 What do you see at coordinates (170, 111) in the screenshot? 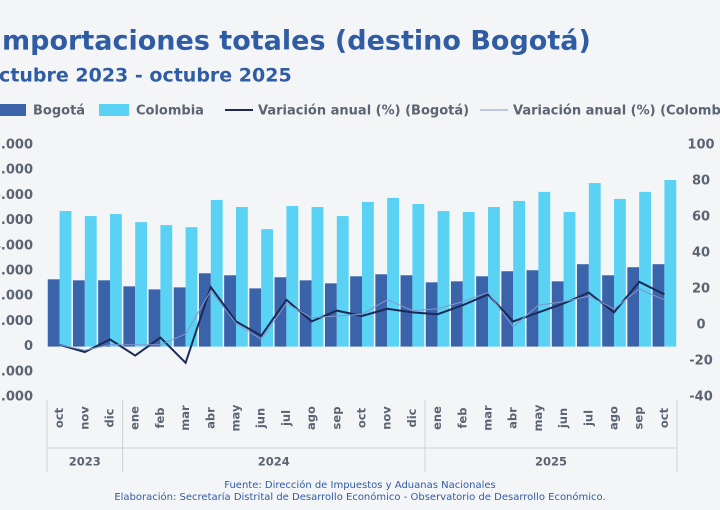
I see `legend-label: Colombia` at bounding box center [170, 111].